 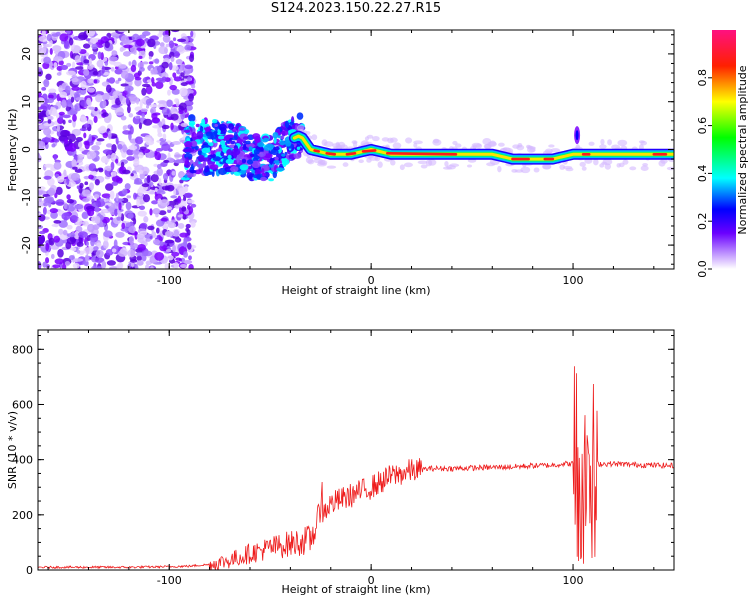 What do you see at coordinates (371, 580) in the screenshot?
I see `x-tick-label: 0` at bounding box center [371, 580].